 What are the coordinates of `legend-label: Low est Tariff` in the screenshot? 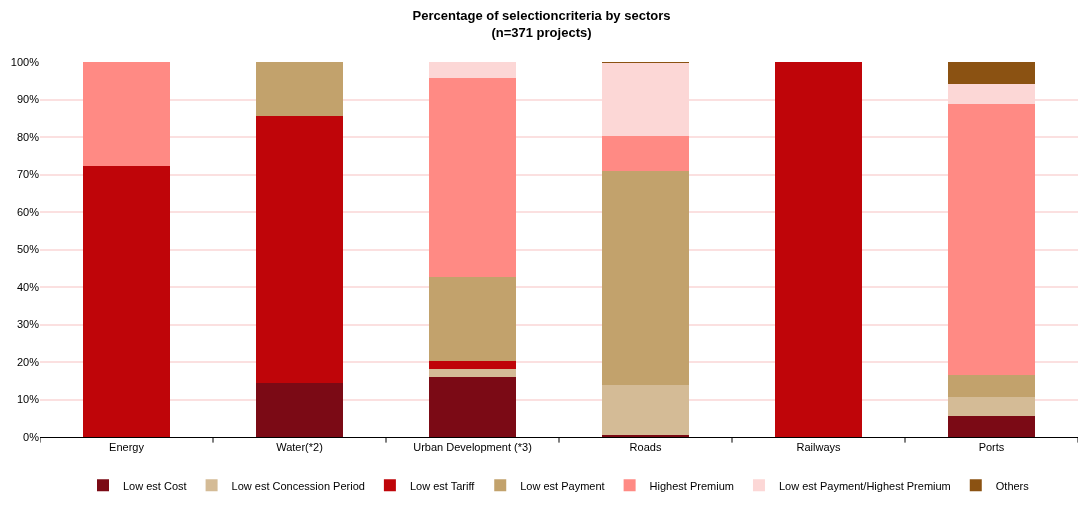 It's located at (442, 485).